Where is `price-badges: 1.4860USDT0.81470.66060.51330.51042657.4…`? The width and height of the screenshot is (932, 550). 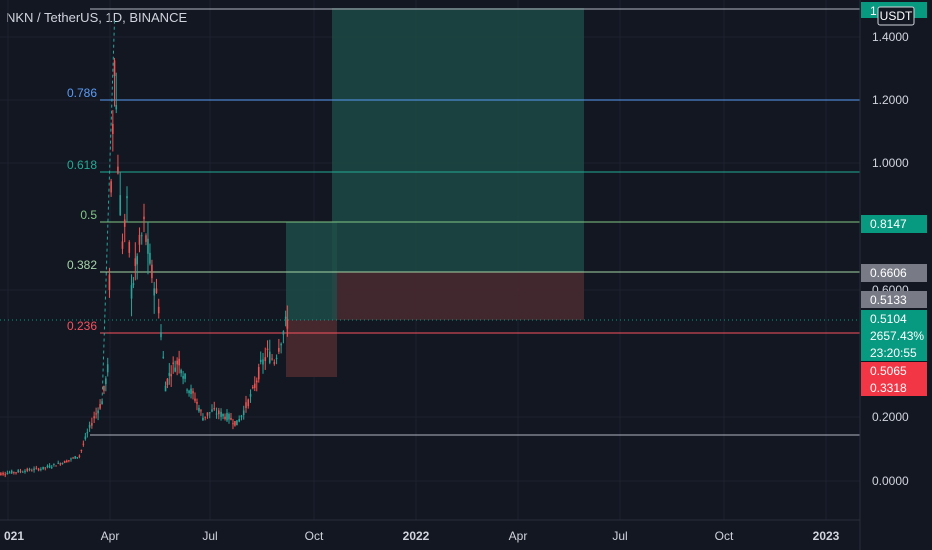 price-badges: 1.4860USDT0.81470.66060.51330.51042657.4… is located at coordinates (894, 199).